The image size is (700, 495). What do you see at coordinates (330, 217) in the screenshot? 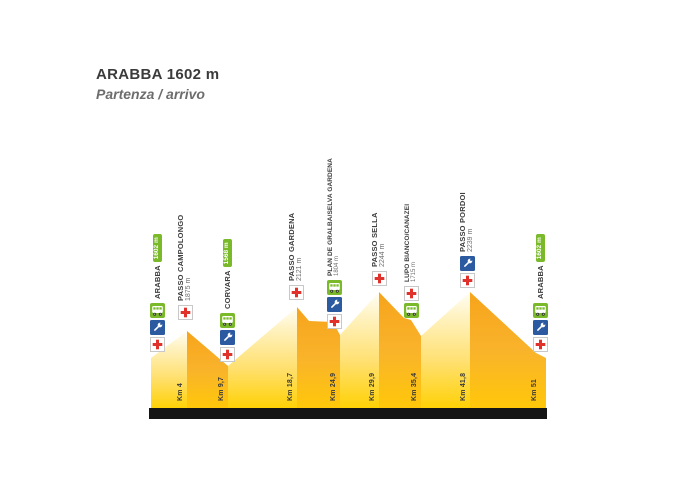
I see `waypoint-name: PLAN DE GRALBA/SELVA GARDENA` at bounding box center [330, 217].